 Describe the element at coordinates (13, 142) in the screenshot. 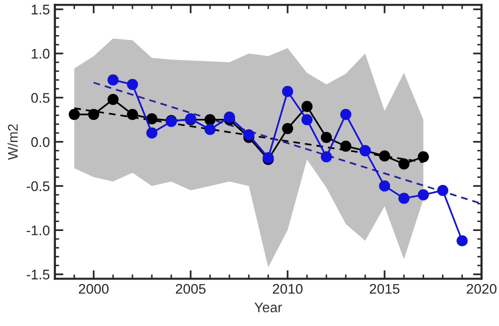

I see `y-axis-title: W/m2` at that location.